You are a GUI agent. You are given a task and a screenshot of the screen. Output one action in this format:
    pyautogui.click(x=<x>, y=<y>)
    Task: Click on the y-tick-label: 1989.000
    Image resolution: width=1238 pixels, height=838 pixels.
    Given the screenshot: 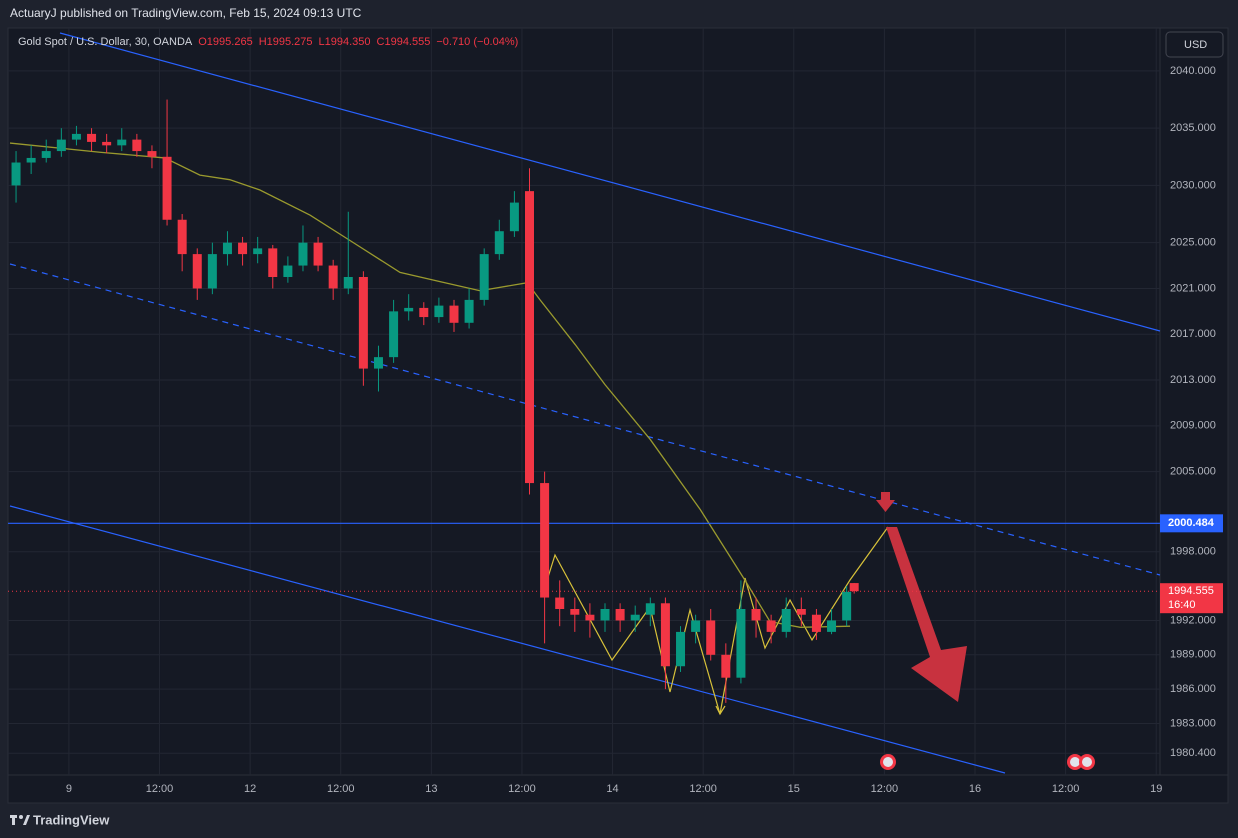 What is the action you would take?
    pyautogui.click(x=1193, y=655)
    